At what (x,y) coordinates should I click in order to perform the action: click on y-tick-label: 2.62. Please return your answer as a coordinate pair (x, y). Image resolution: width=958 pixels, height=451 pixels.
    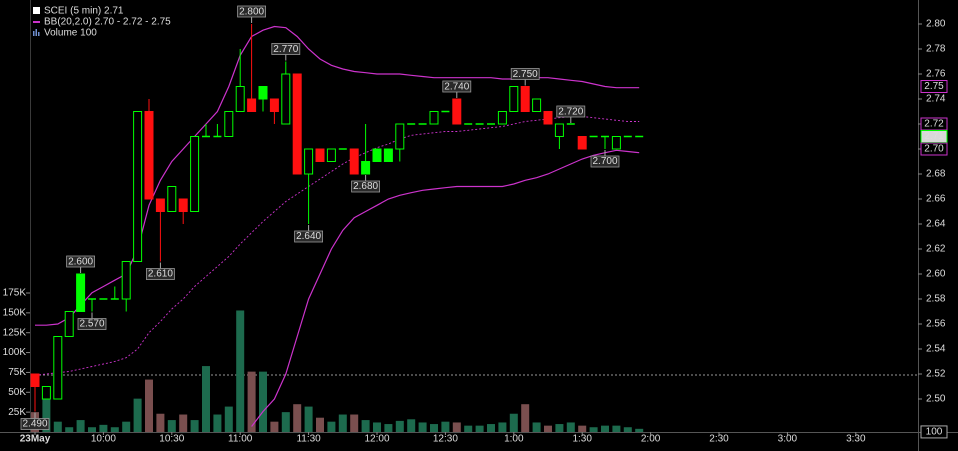
    Looking at the image, I should click on (936, 249).